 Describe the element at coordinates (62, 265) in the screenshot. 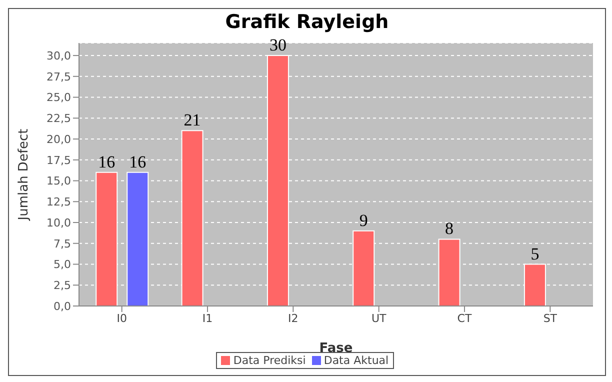

I see `y-tick-label: 5,0` at that location.